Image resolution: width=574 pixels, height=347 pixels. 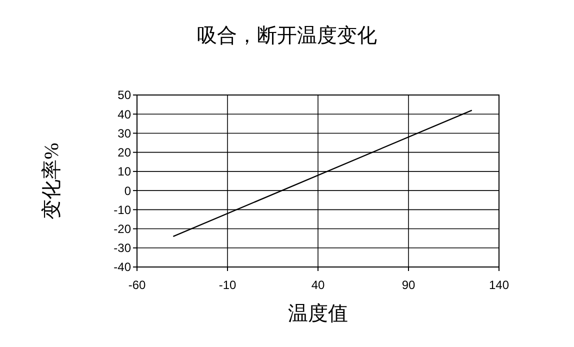 I want to click on x-tick-label: -10, so click(x=227, y=285).